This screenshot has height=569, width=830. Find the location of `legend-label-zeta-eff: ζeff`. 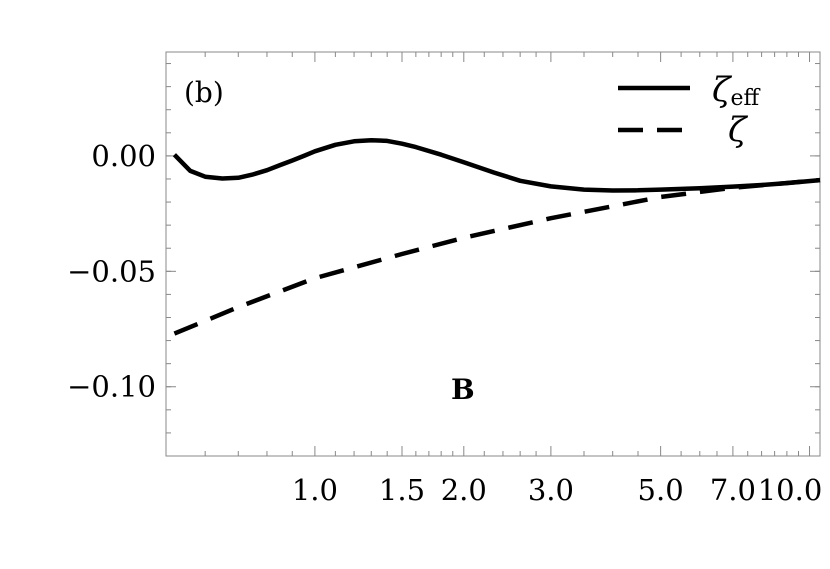

legend-label-zeta-eff: ζeff is located at coordinates (736, 90).